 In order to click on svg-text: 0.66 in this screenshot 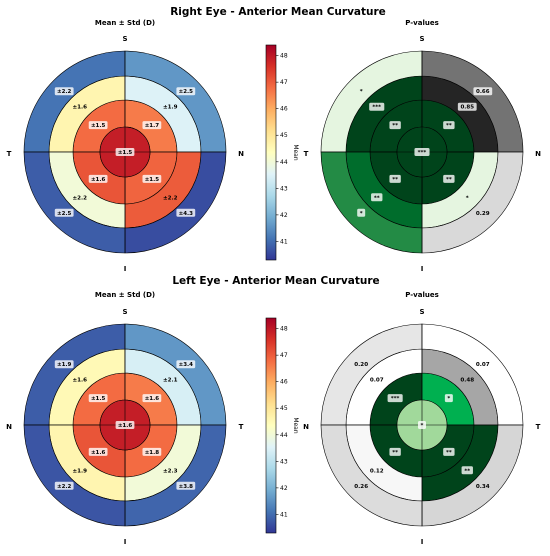, I will do `click(483, 92)`.